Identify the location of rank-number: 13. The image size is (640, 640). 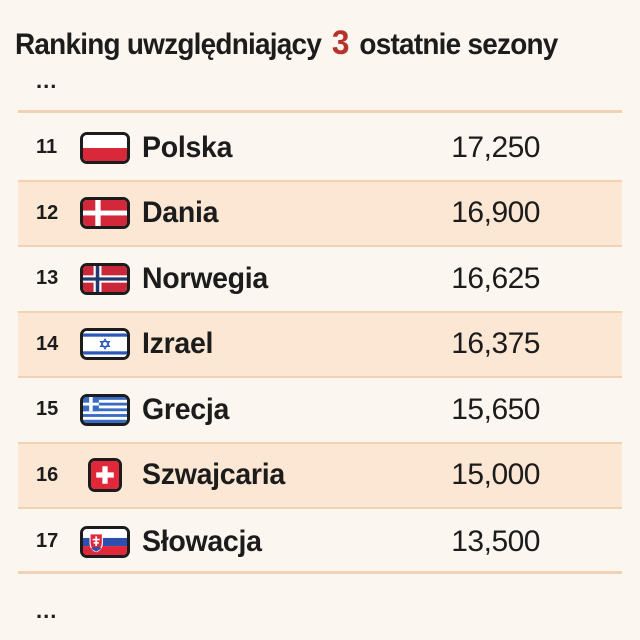
(47, 278).